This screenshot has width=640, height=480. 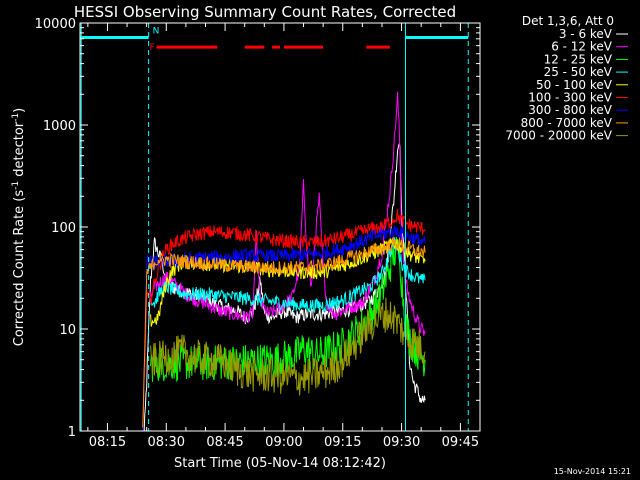 What do you see at coordinates (570, 98) in the screenshot?
I see `legend-label: 100 - 300 keV` at bounding box center [570, 98].